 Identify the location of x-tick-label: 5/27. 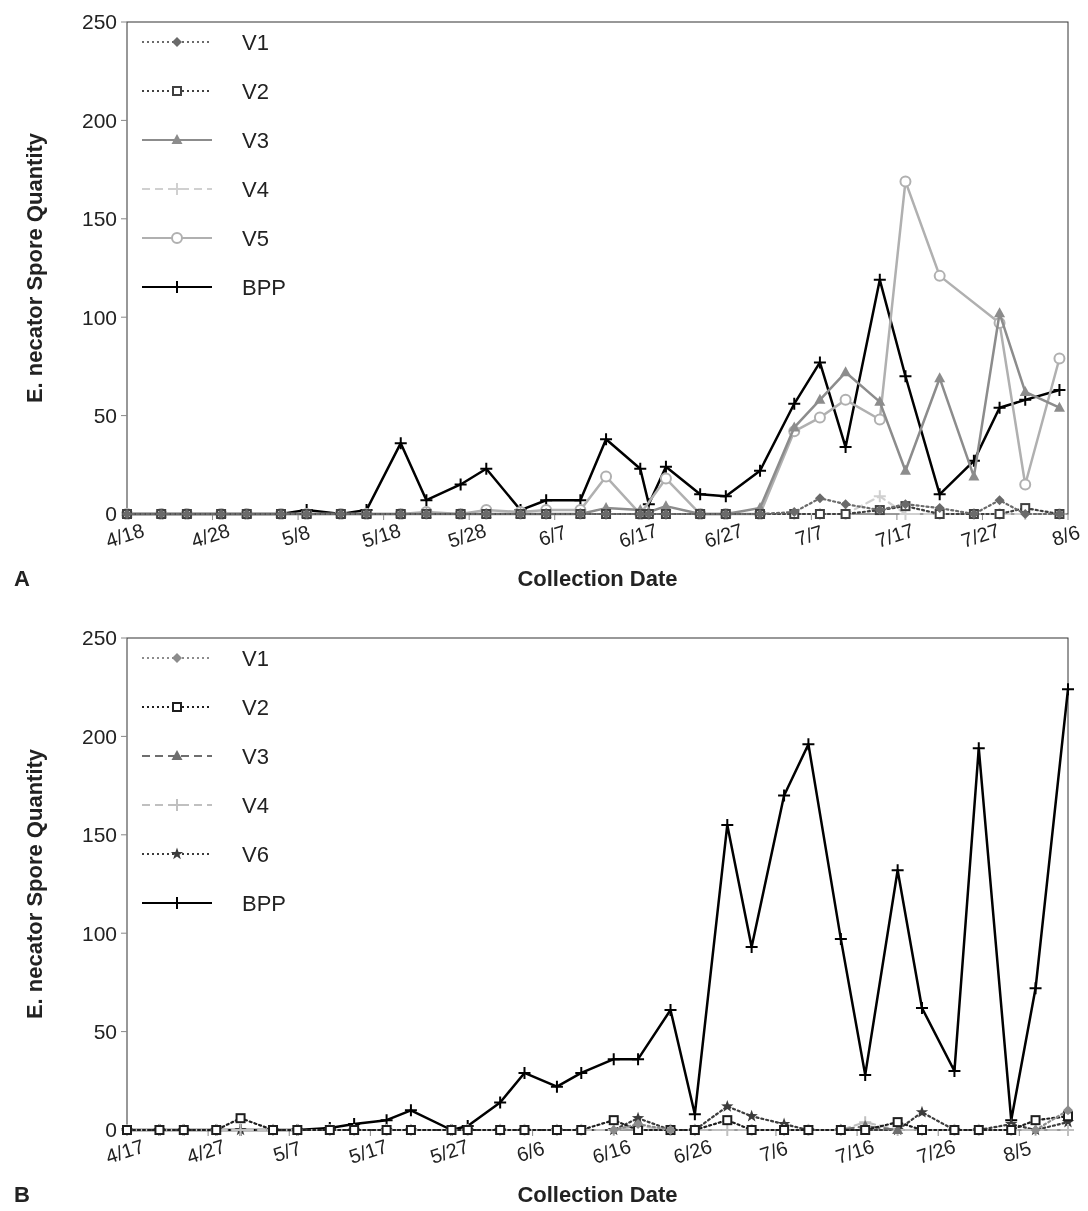
(449, 1151).